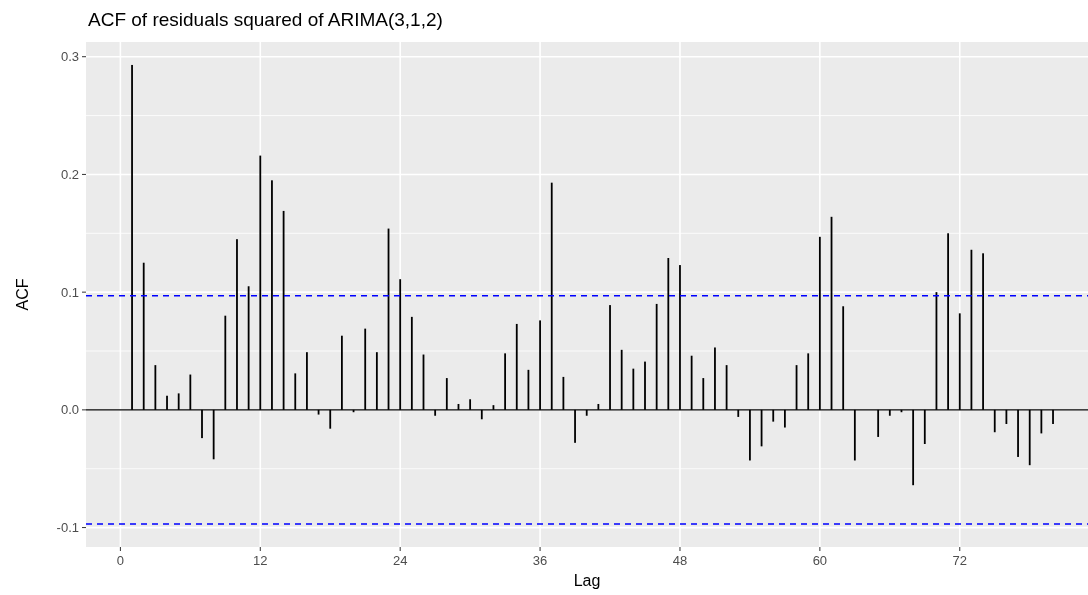 This screenshot has width=1088, height=595. I want to click on x-tick-label: 24, so click(400, 560).